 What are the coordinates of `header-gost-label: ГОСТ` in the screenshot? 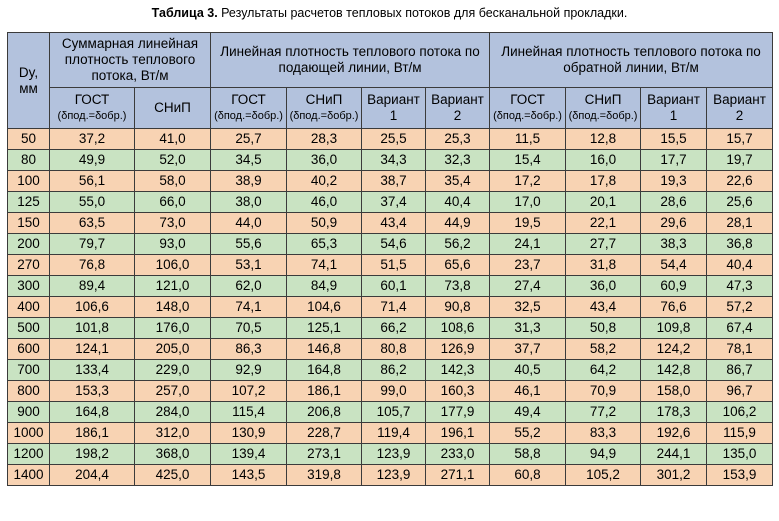 It's located at (248, 99).